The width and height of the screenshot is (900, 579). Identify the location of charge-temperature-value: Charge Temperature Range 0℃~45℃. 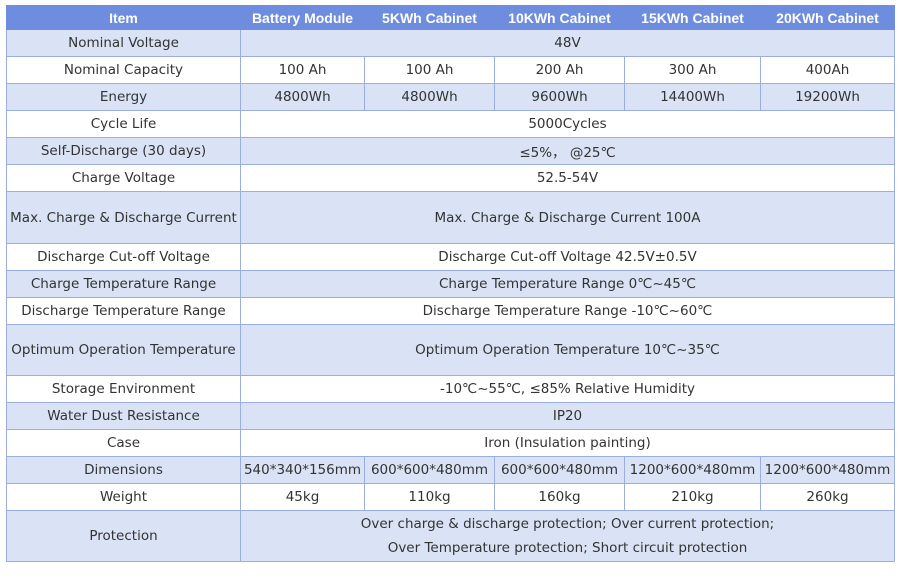
(567, 284).